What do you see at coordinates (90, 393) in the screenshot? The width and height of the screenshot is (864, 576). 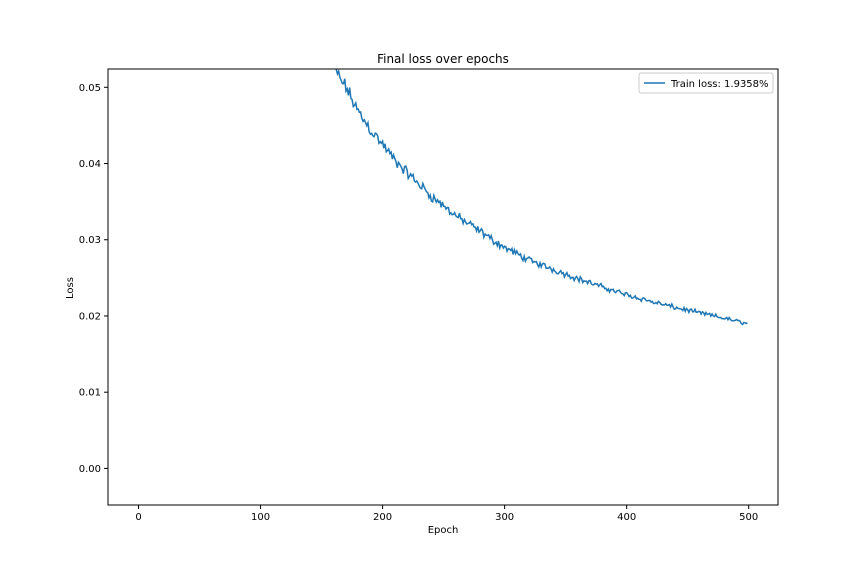 I see `y-tick-label: 0.01` at bounding box center [90, 393].